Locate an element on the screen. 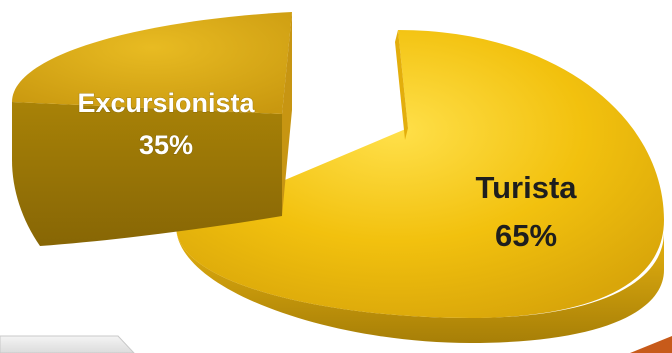  slice-excursionista-top is located at coordinates (152, 63).